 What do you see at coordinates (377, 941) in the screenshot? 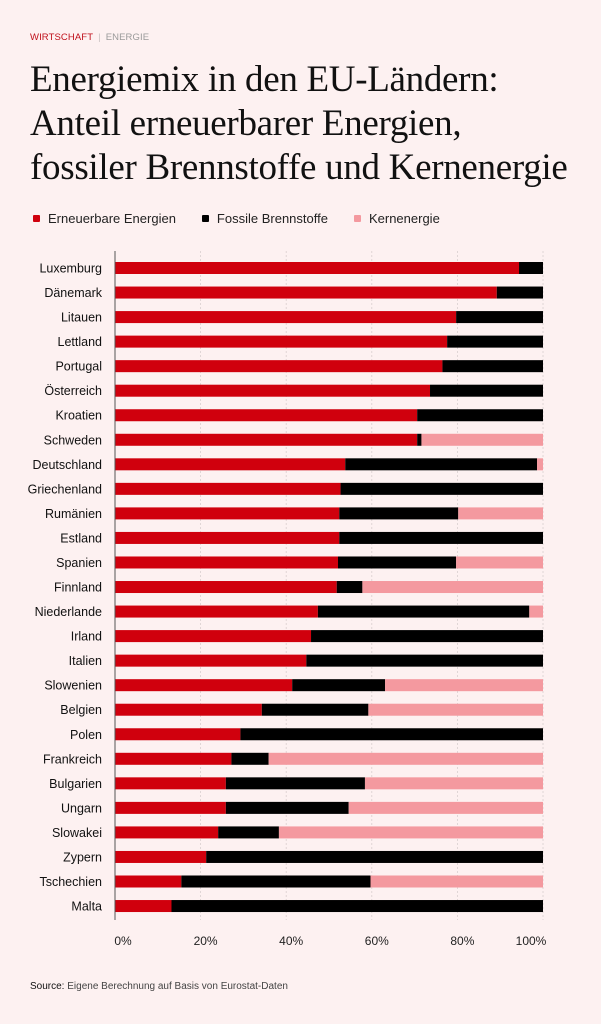
I see `x-tick-label: 60%` at bounding box center [377, 941].